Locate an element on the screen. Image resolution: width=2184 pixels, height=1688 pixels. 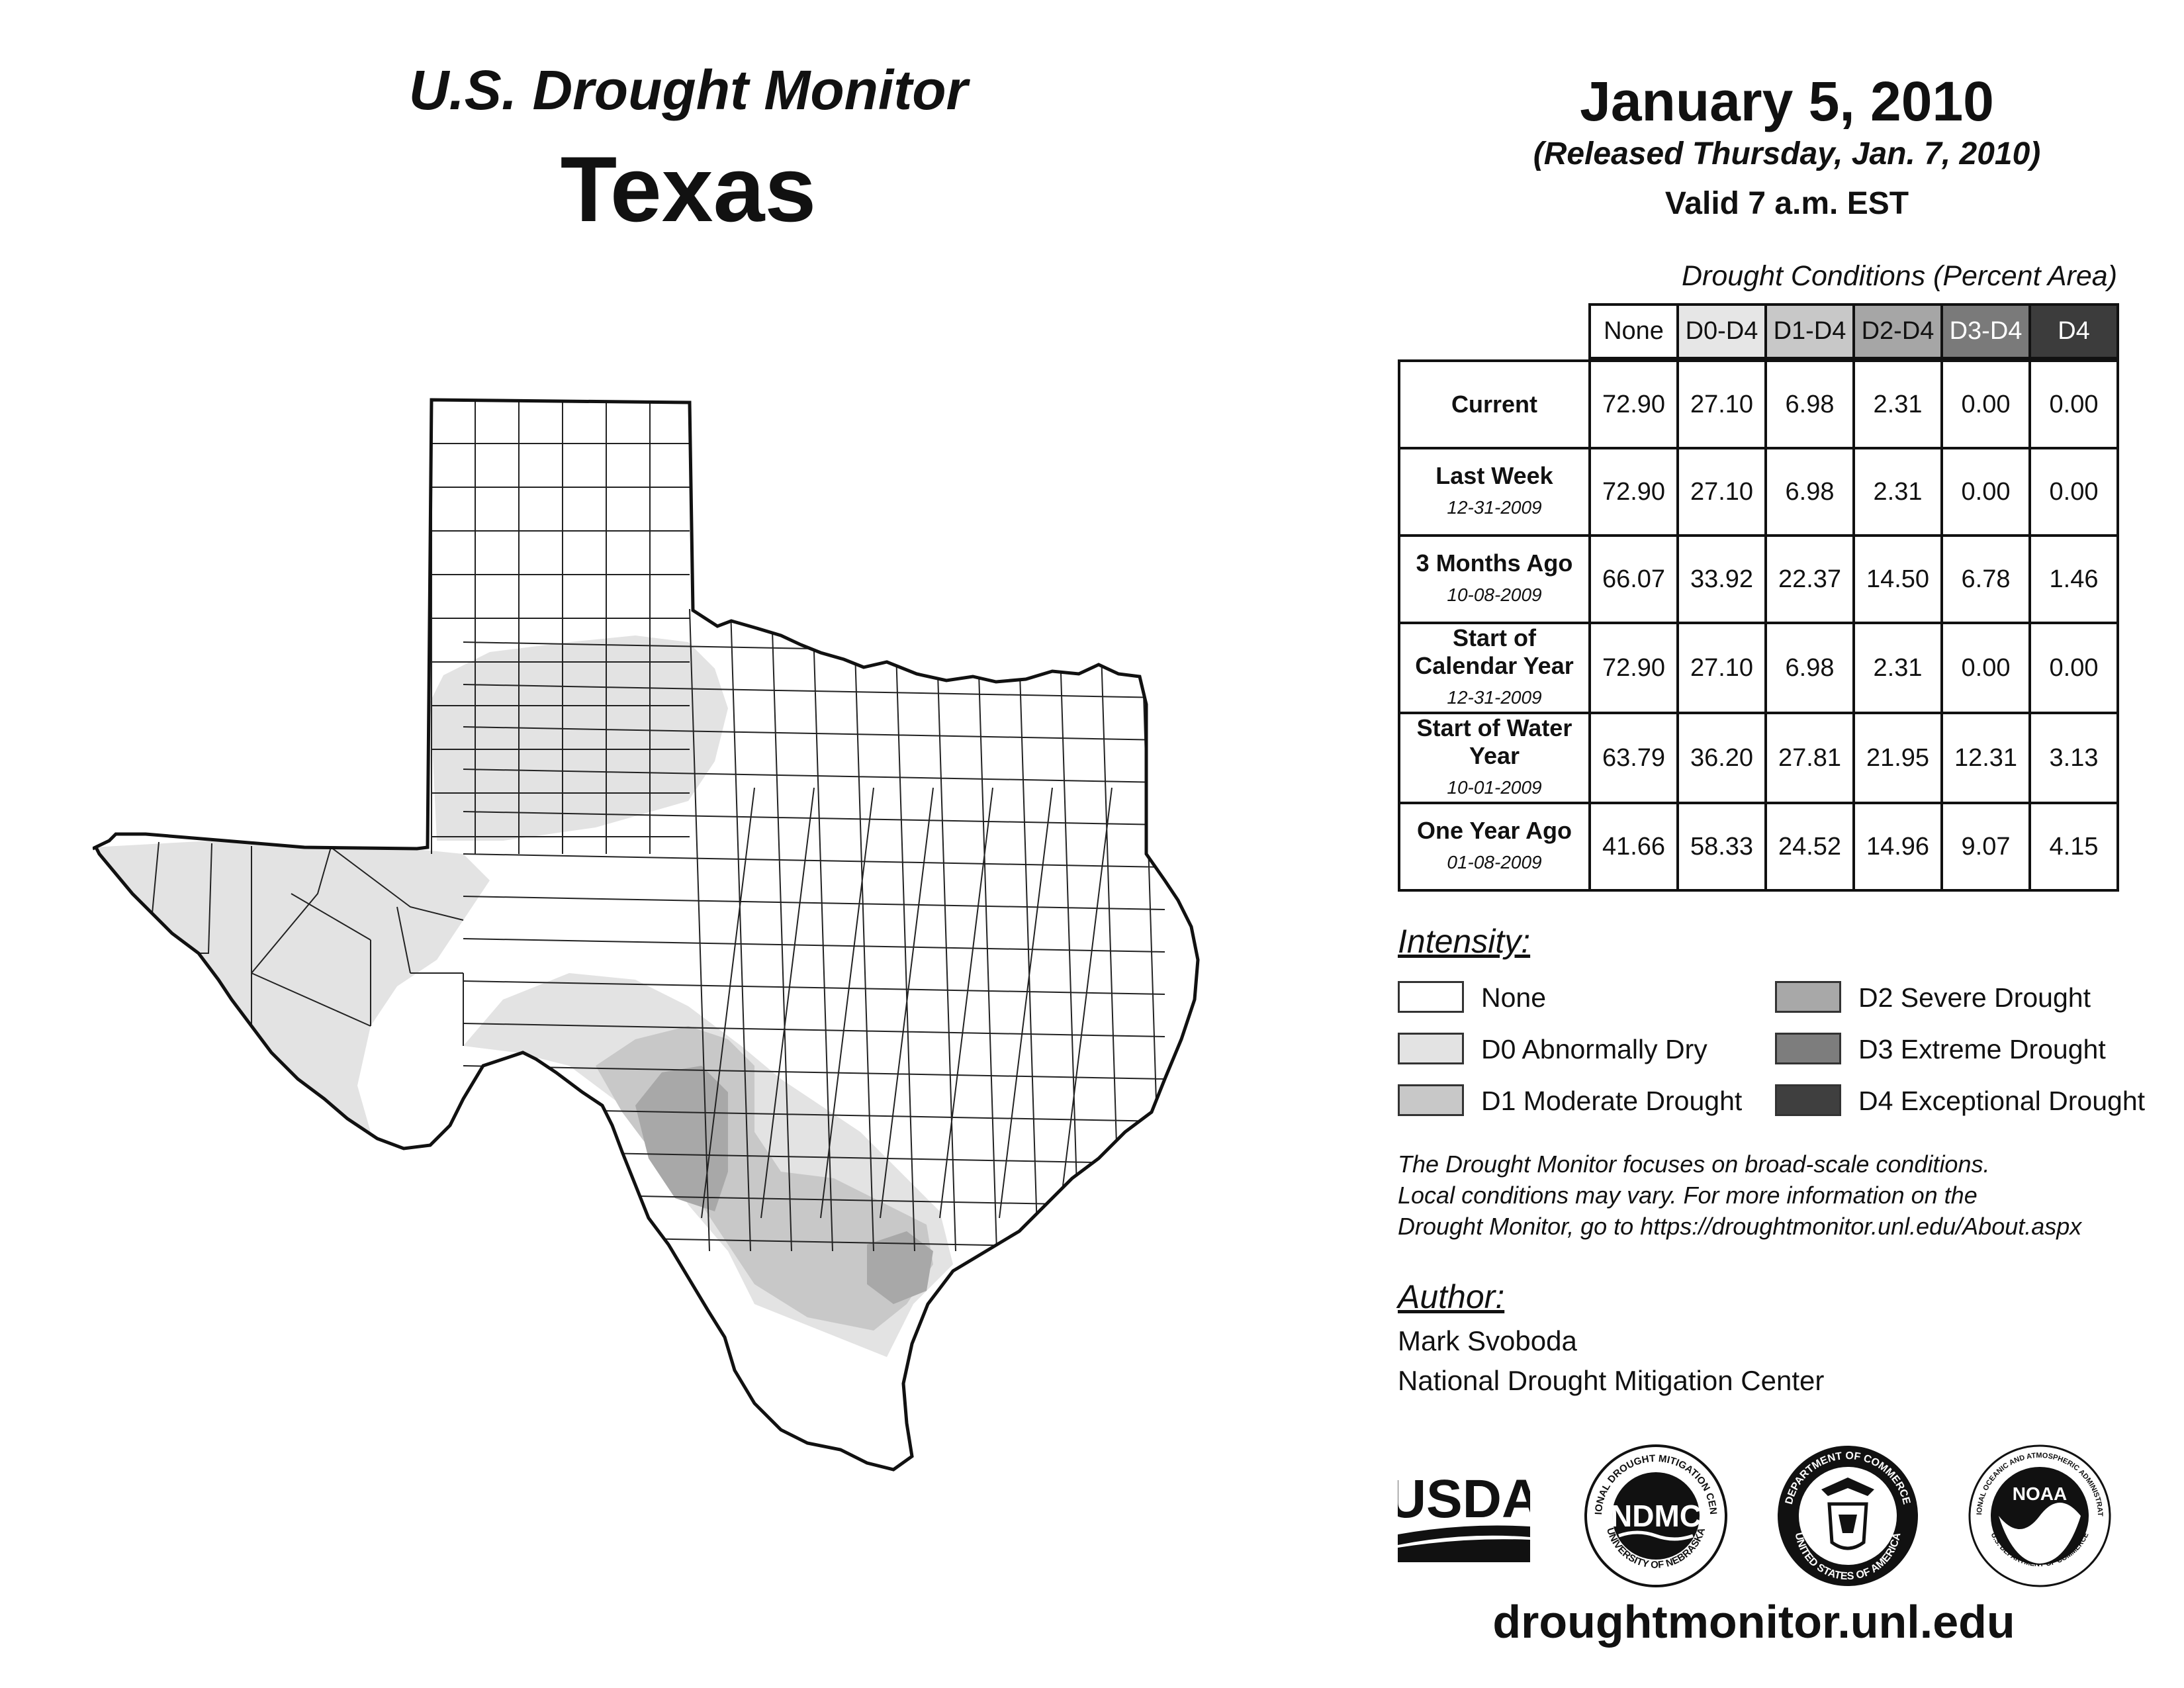
col-header-d2-d4: D2-D4 is located at coordinates (1897, 331).